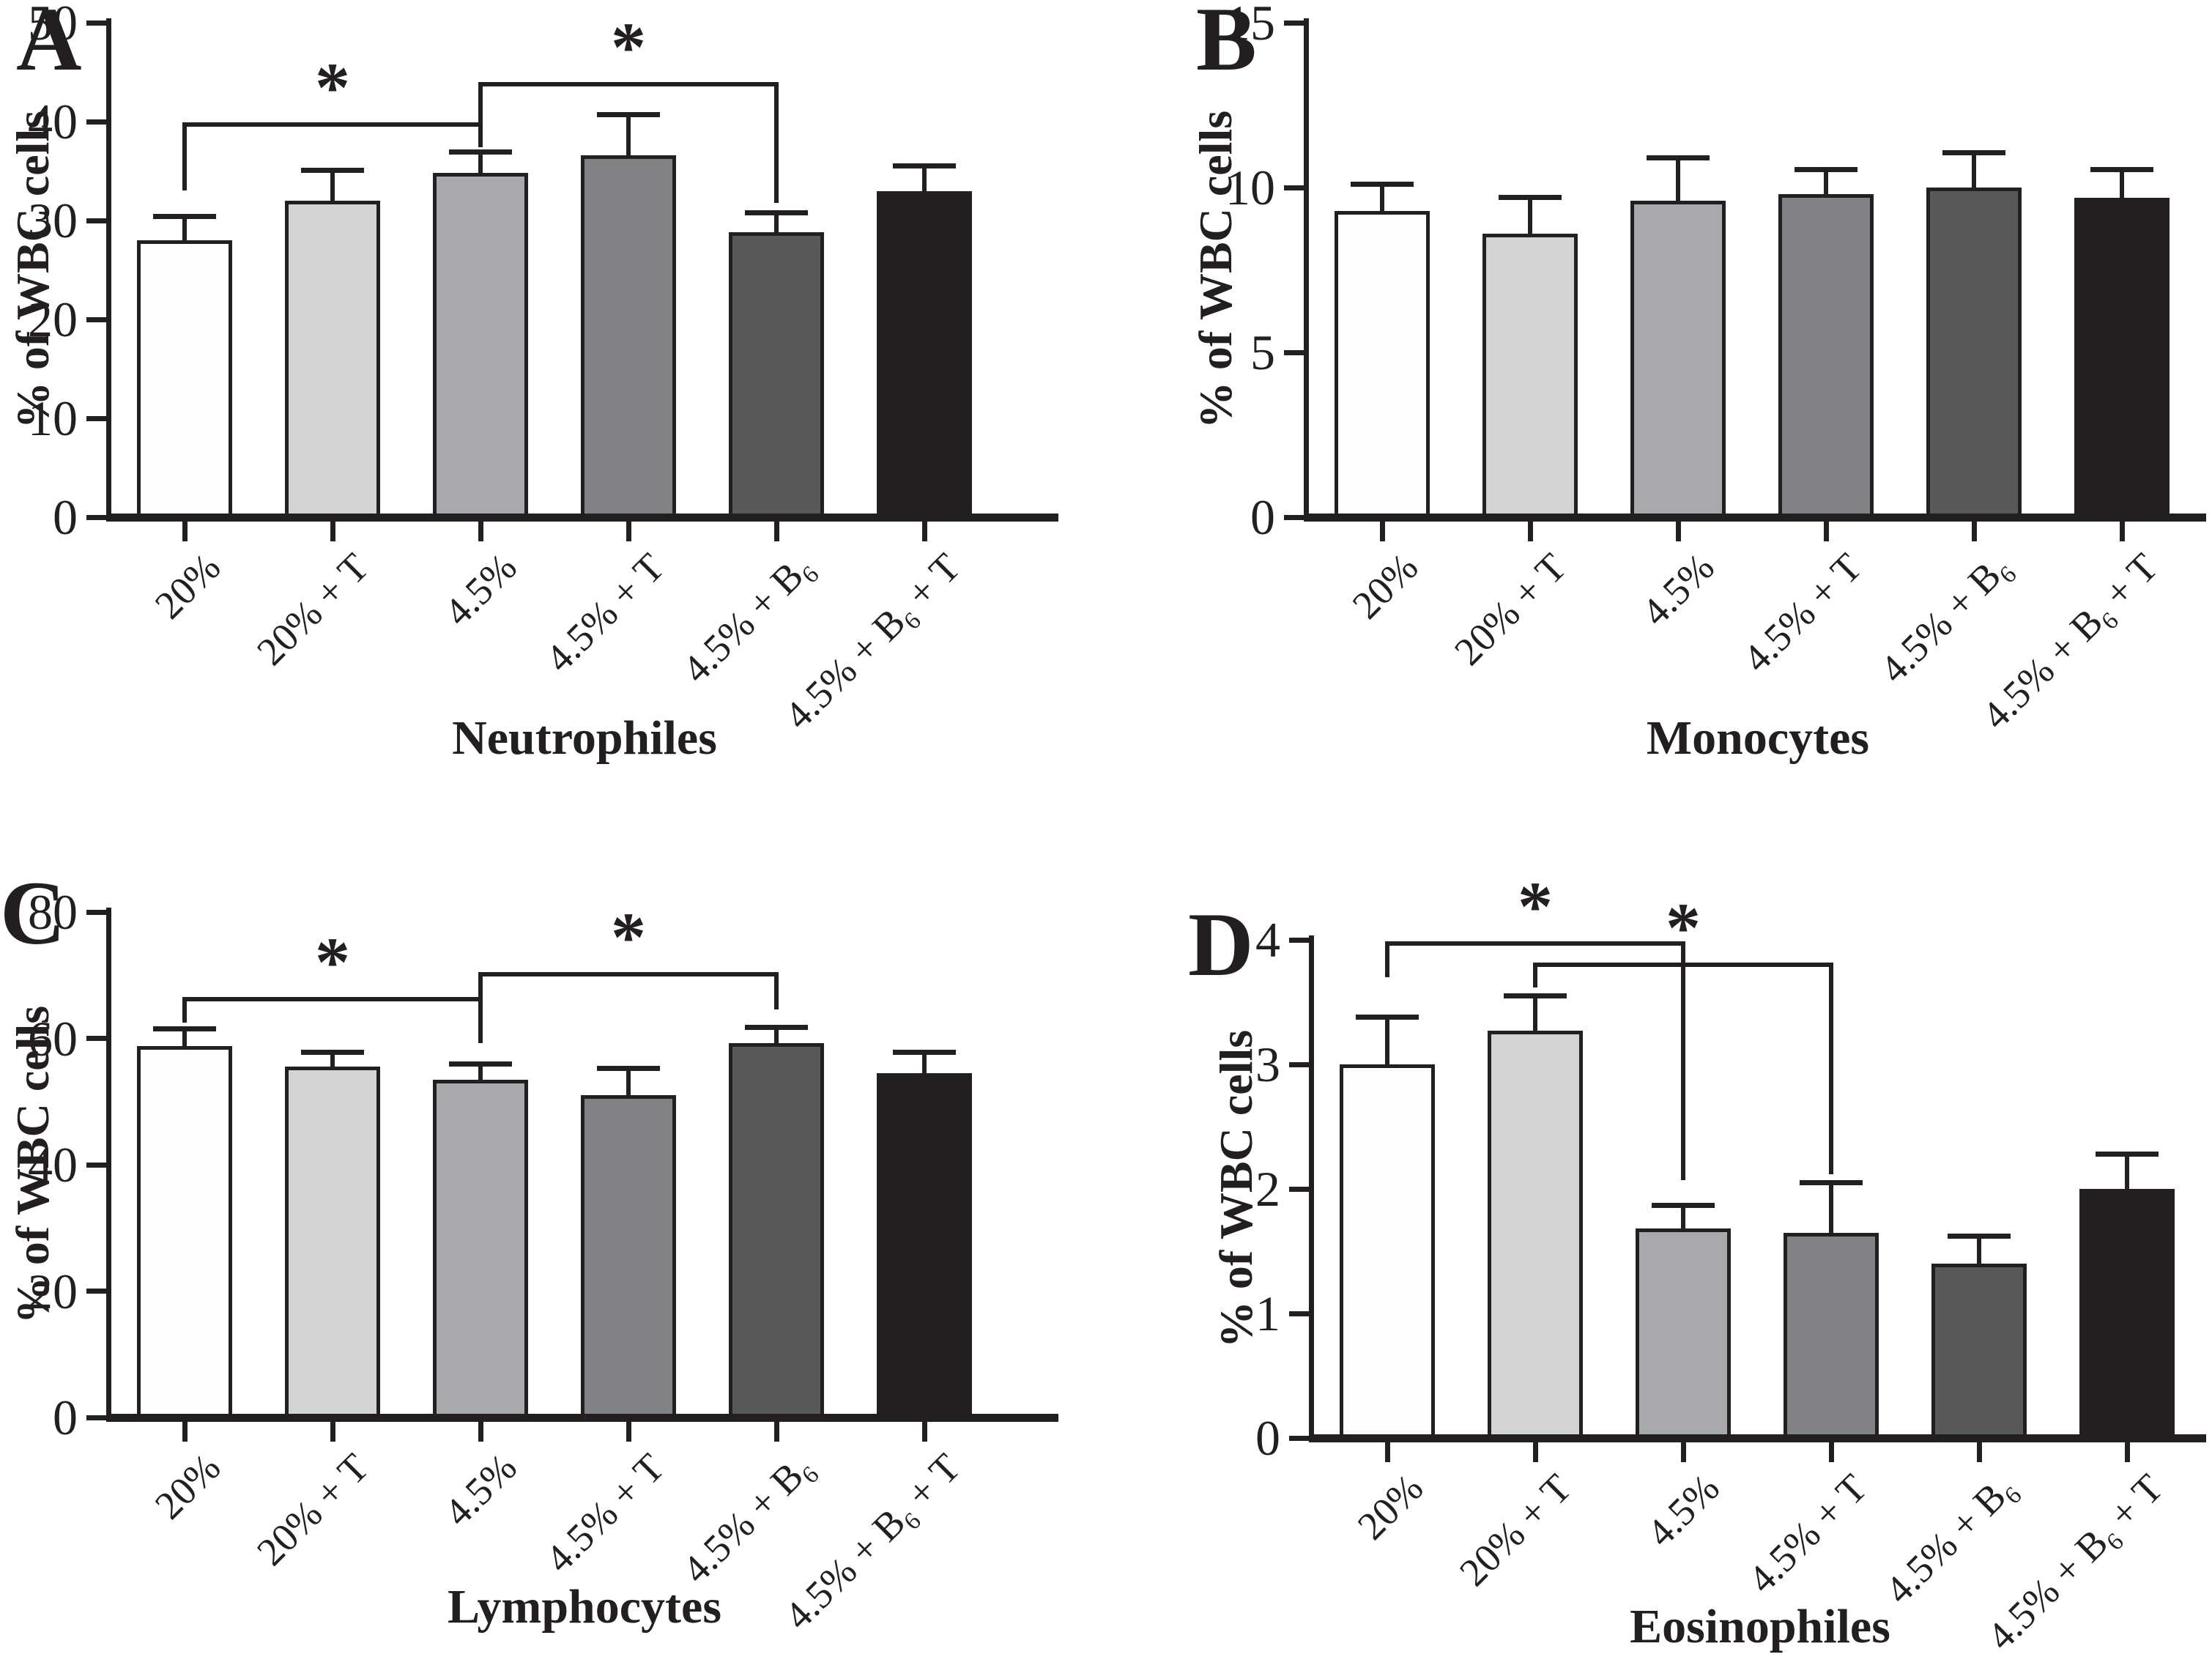  What do you see at coordinates (1311, 1188) in the screenshot?
I see `y-axis-line` at bounding box center [1311, 1188].